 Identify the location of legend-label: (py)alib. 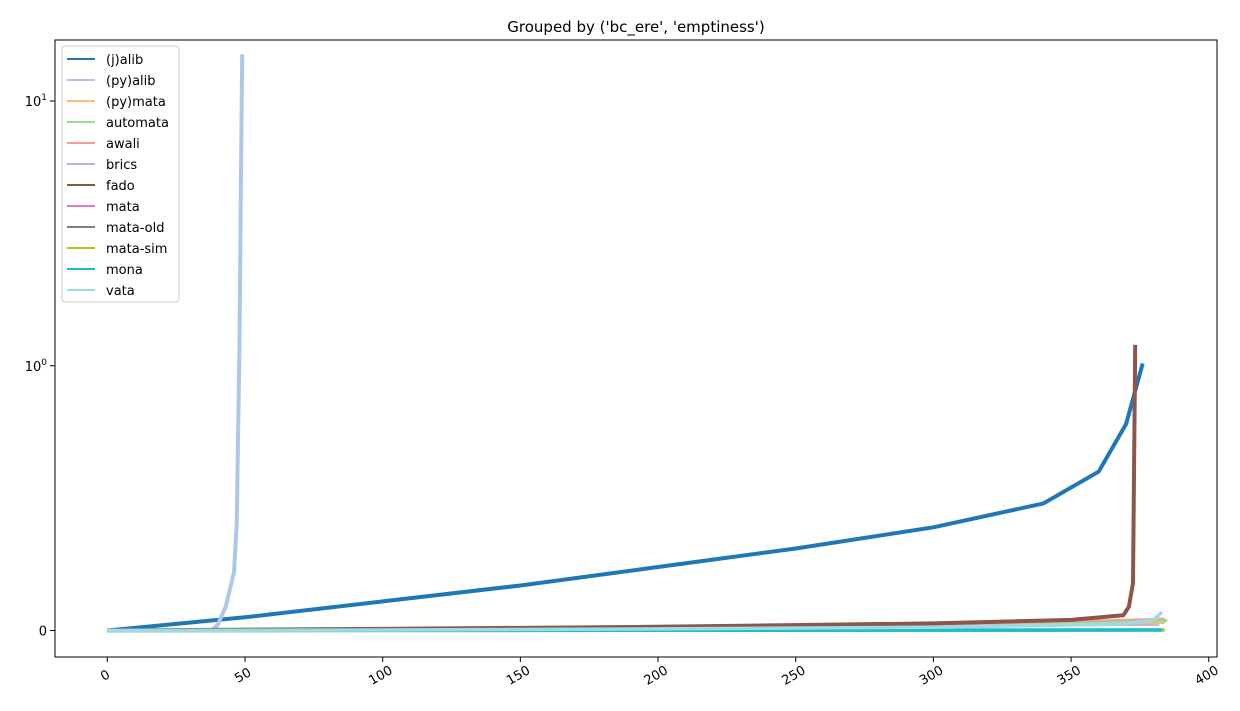
(131, 81).